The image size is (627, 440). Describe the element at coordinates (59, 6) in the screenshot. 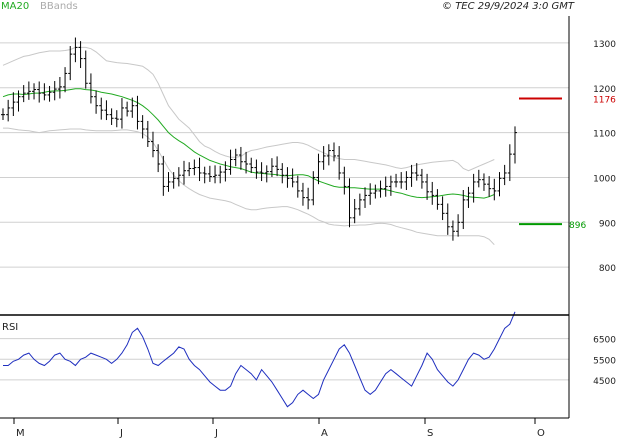

I see `legend-bbands: BBands` at that location.